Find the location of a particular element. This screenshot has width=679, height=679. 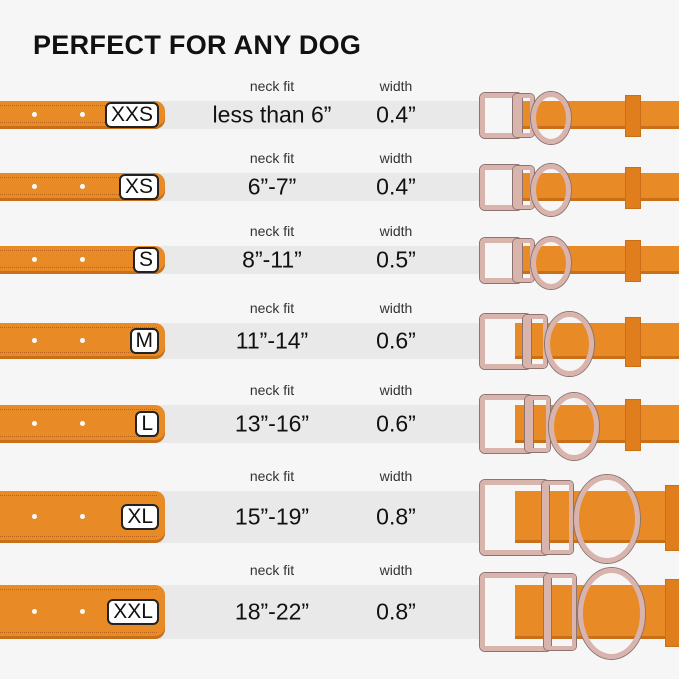

collar-strap-end: XXL is located at coordinates (82, 612).